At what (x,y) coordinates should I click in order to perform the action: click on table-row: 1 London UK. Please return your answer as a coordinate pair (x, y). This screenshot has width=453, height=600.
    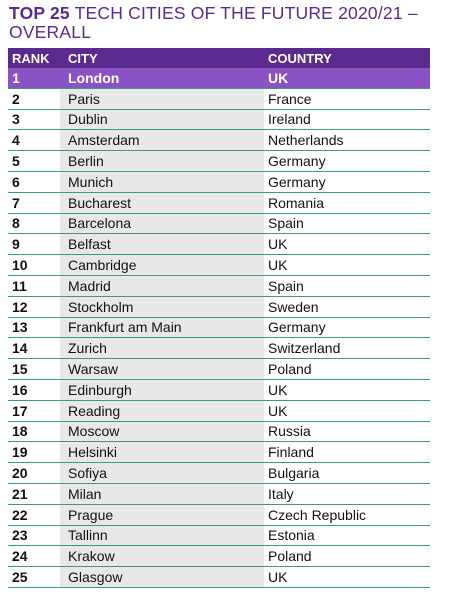
    Looking at the image, I should click on (219, 78).